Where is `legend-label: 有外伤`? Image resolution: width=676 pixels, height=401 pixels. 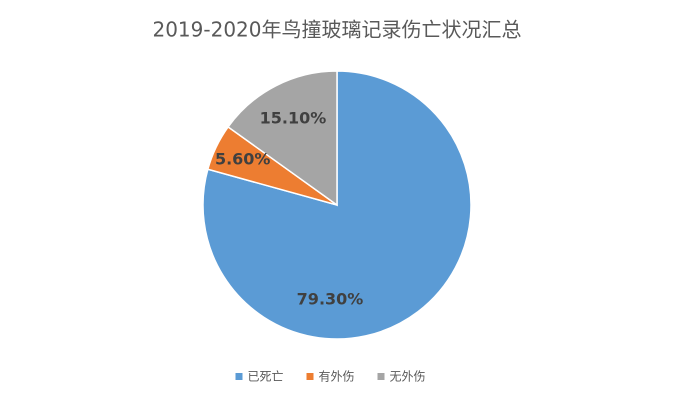 legend-label: 有外伤 is located at coordinates (337, 377).